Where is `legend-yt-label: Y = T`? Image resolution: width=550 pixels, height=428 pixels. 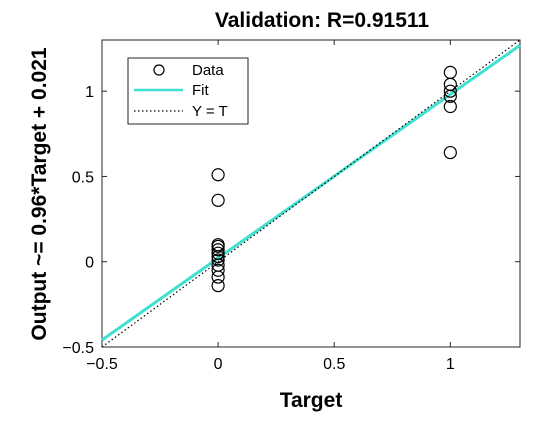
legend-yt-label: Y = T is located at coordinates (210, 111).